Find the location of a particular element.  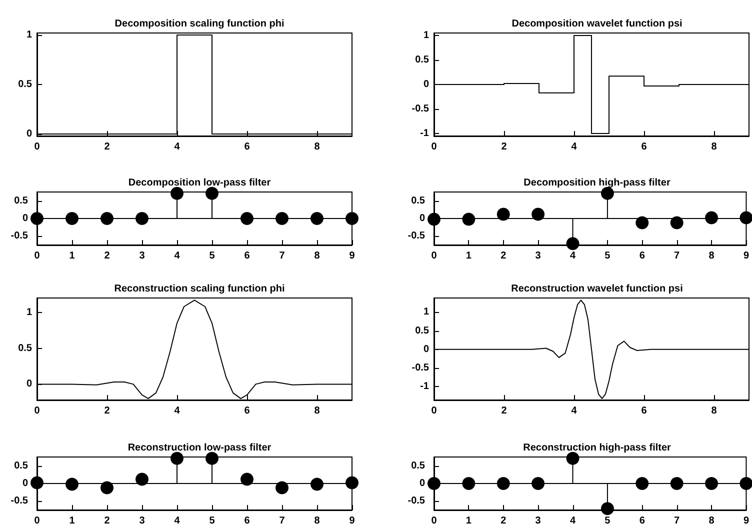

chart-title: Decomposition scaling function phi is located at coordinates (199, 24).